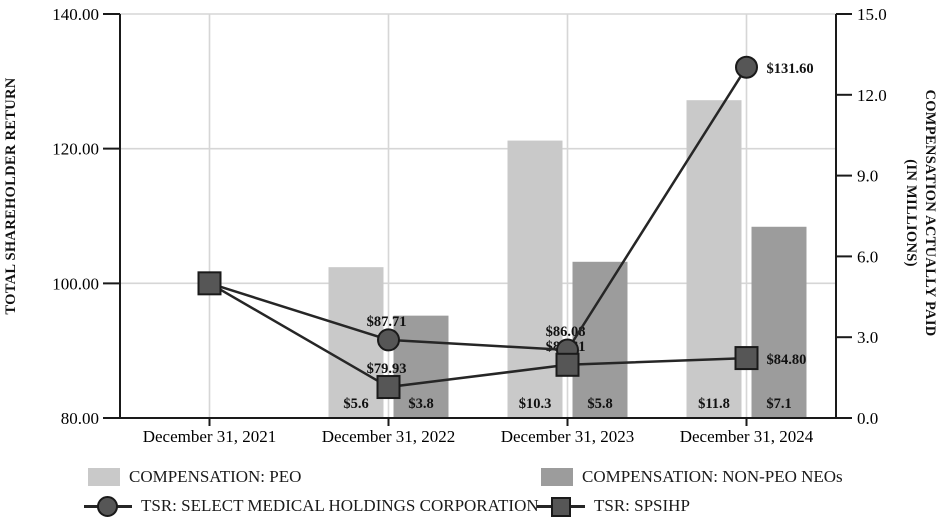 Image resolution: width=942 pixels, height=517 pixels. Describe the element at coordinates (389, 436) in the screenshot. I see `x-axis-category-label: December 31, 2022` at that location.